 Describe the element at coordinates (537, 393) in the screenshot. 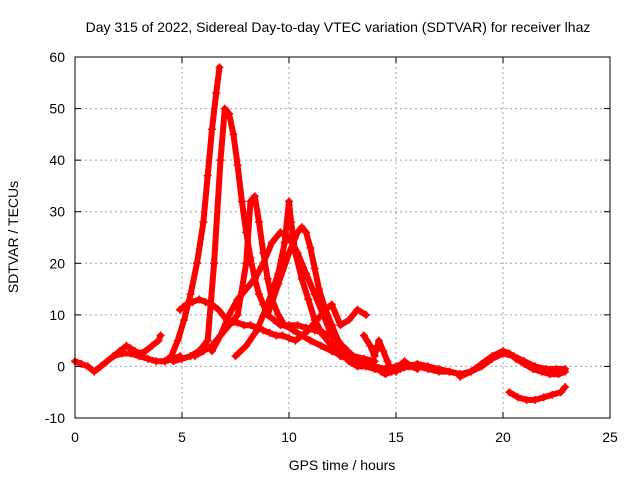

I see `series-sat-k` at that location.